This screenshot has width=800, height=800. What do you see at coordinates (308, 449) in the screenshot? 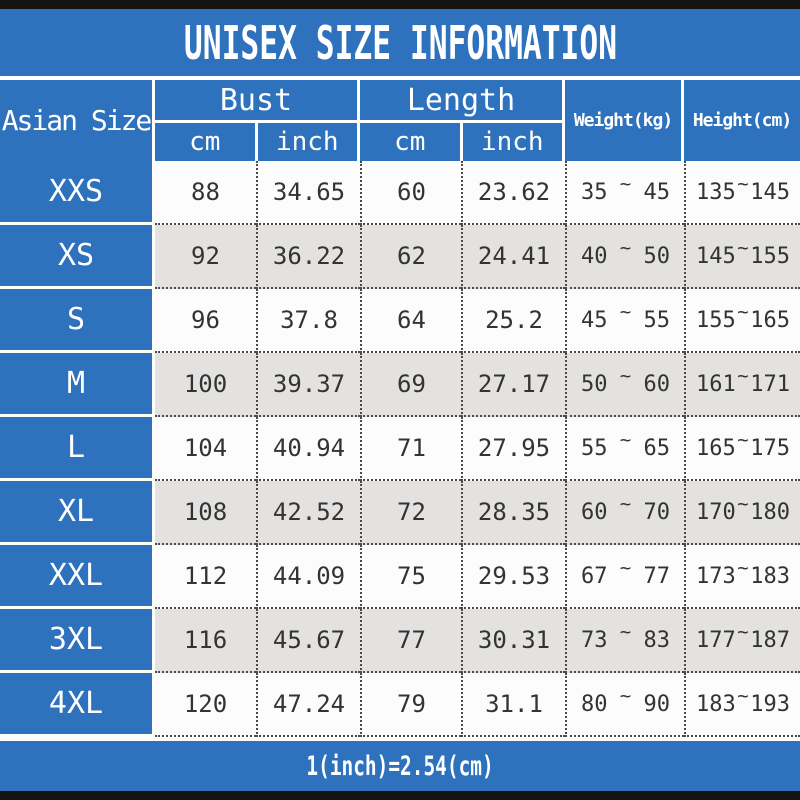
I see `bust-inch-value: 40.94` at bounding box center [308, 449].